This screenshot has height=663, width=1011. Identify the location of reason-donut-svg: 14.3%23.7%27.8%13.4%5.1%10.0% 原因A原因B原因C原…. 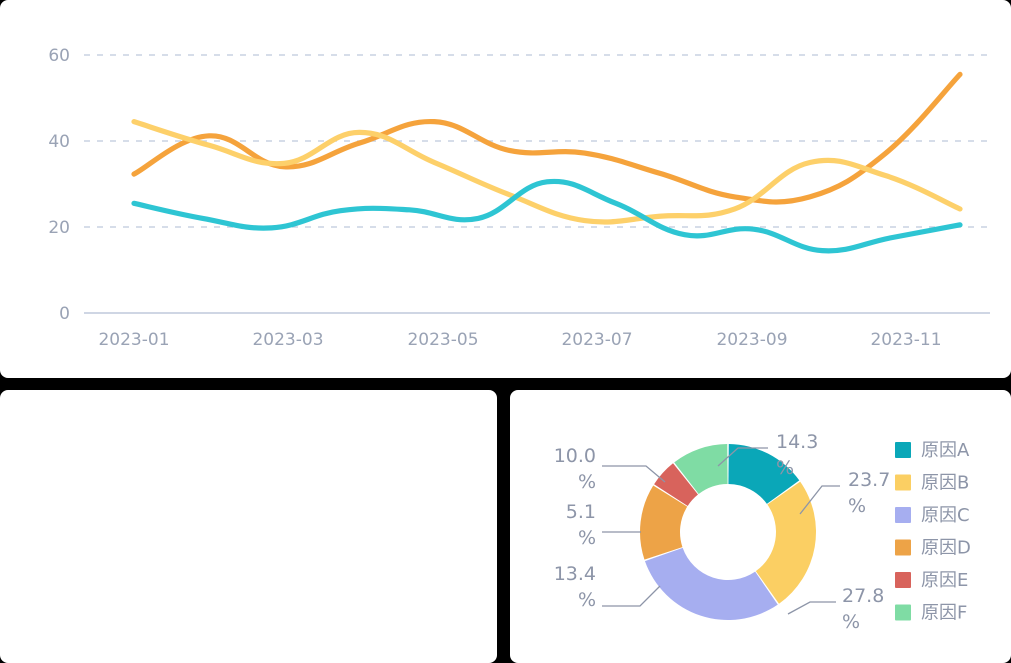
(762, 532).